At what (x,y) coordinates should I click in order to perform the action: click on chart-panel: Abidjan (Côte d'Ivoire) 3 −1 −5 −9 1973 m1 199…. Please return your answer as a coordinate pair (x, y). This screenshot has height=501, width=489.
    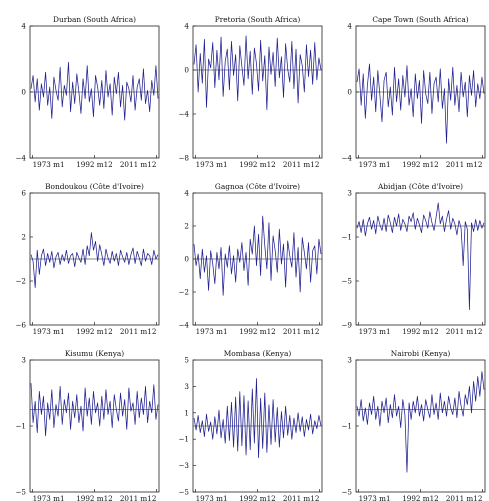
    Looking at the image, I should click on (407, 250).